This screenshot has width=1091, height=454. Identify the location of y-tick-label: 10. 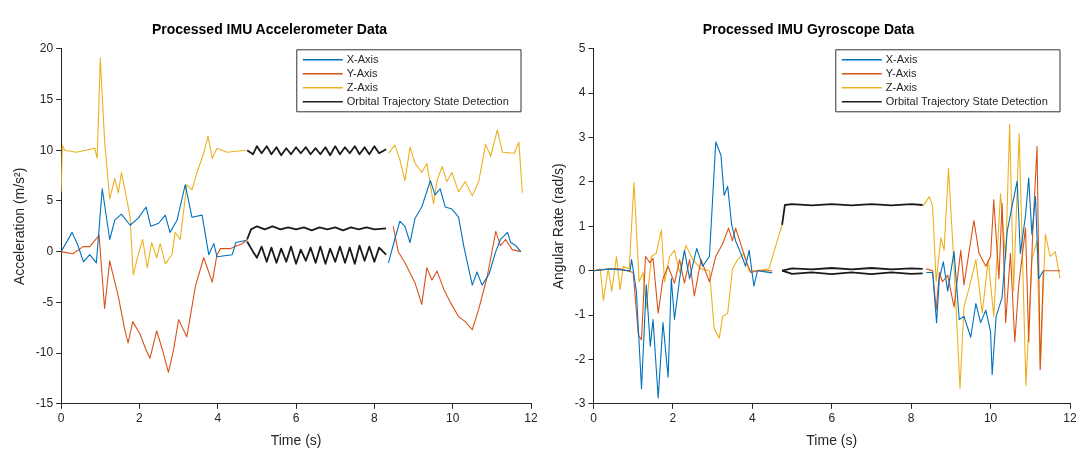
(46, 149).